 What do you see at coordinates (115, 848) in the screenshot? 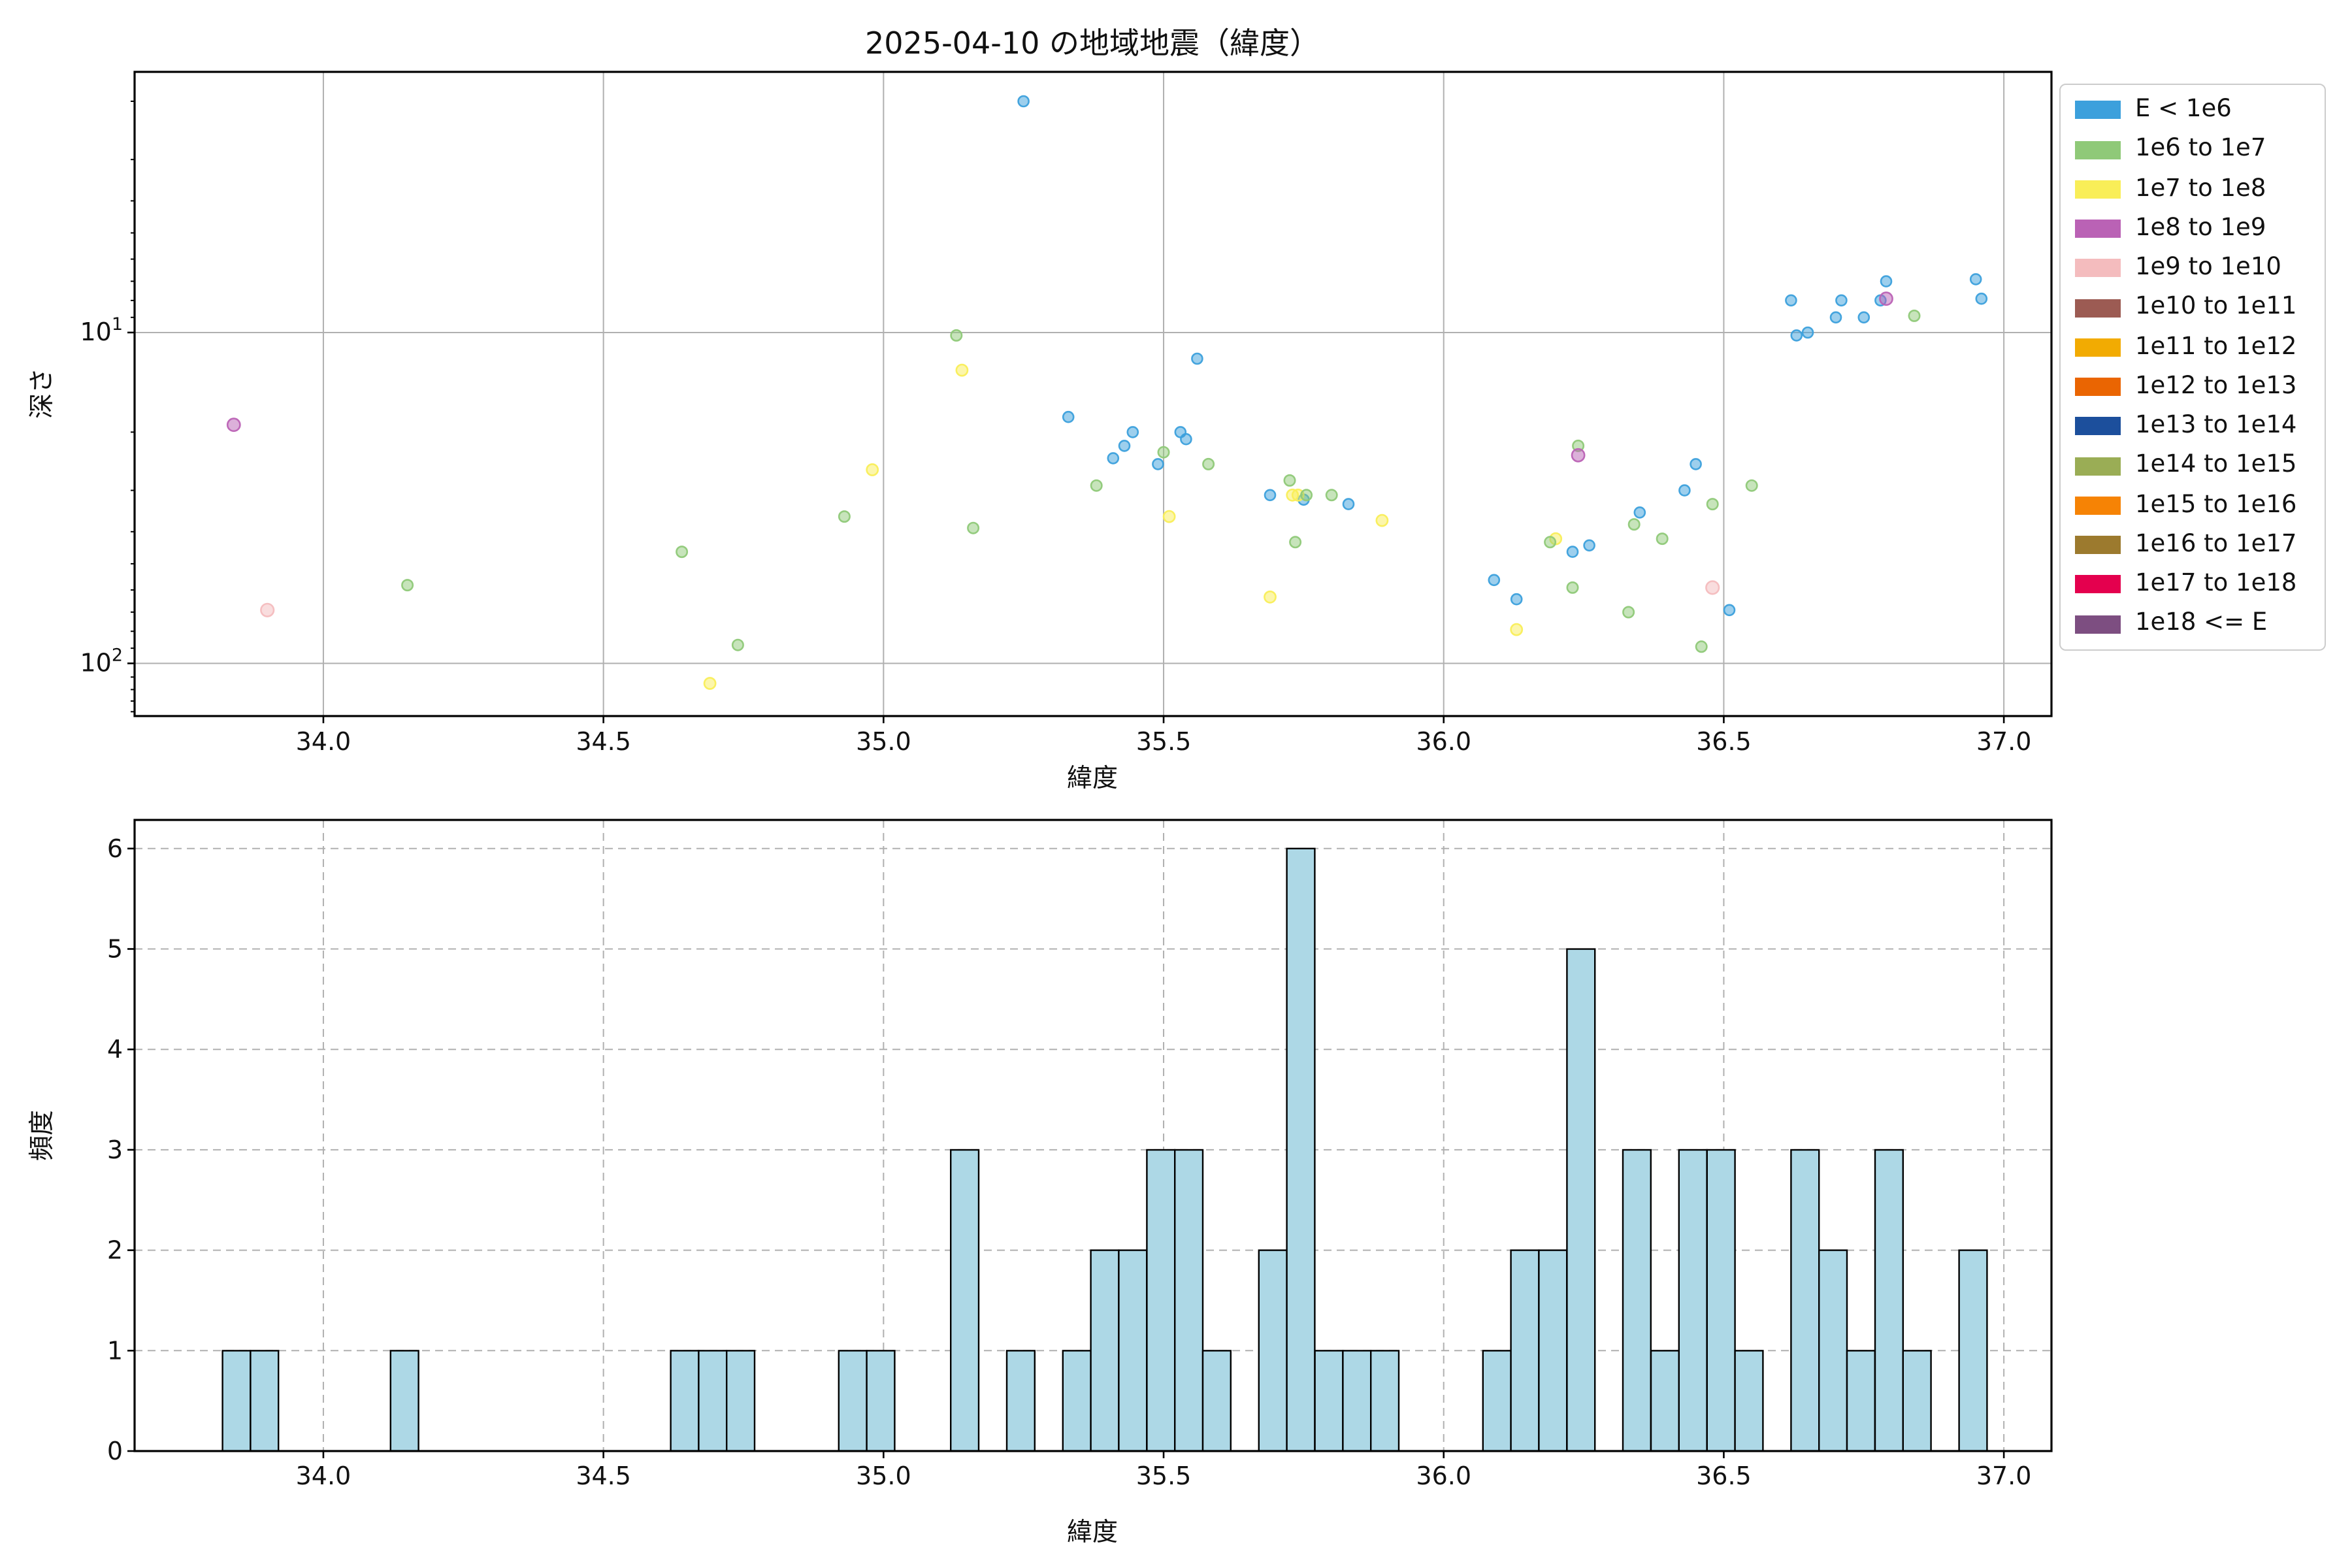
I see `histogram-y-tick-label: 6` at bounding box center [115, 848].